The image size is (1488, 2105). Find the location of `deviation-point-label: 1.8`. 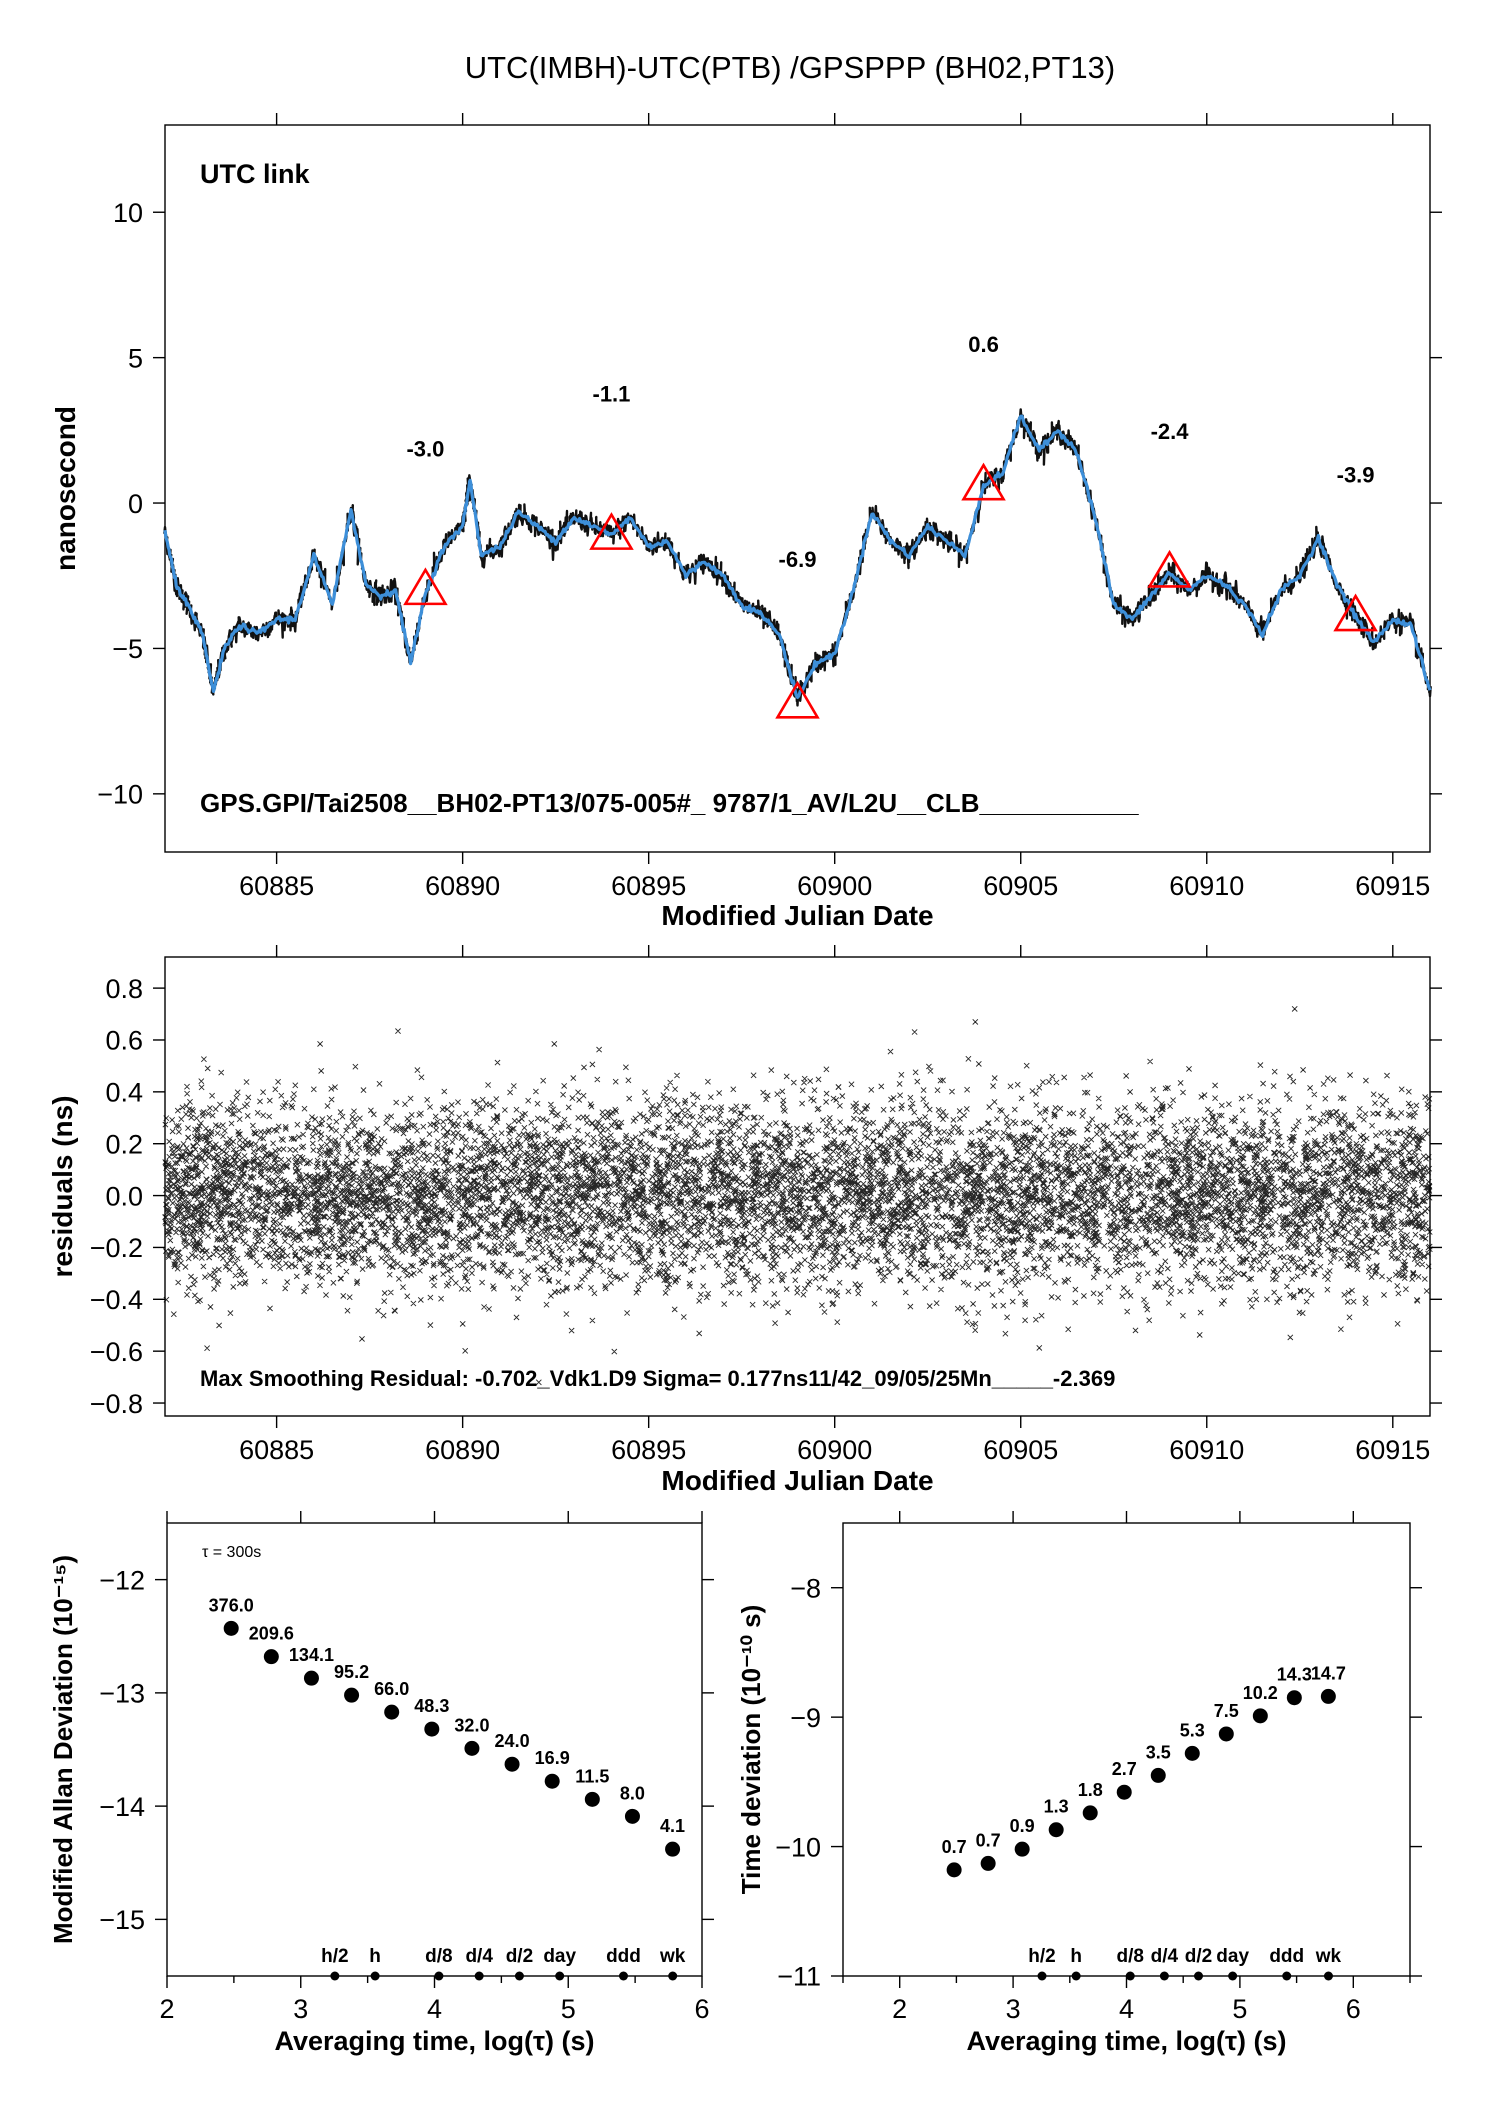

deviation-point-label: 1.8 is located at coordinates (1090, 1790).